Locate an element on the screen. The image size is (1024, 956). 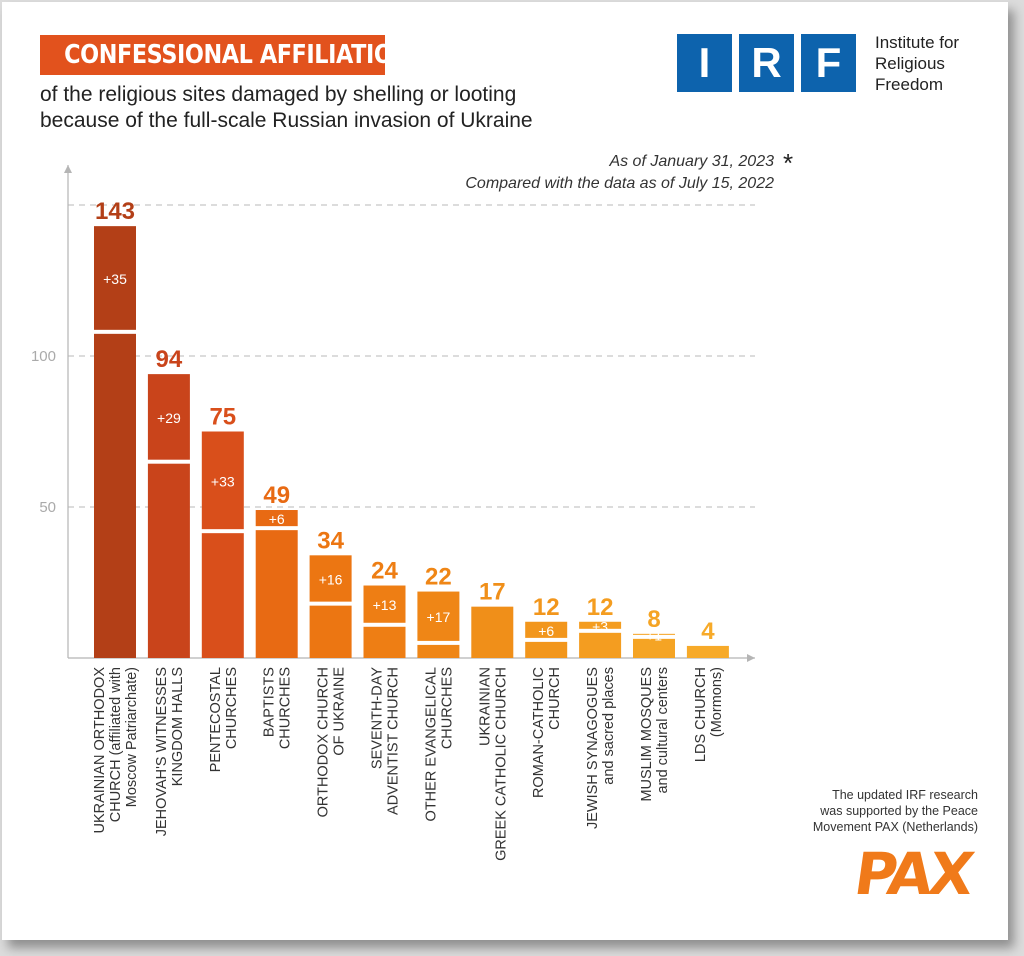
category-label: CHURCH is located at coordinates (555, 698).